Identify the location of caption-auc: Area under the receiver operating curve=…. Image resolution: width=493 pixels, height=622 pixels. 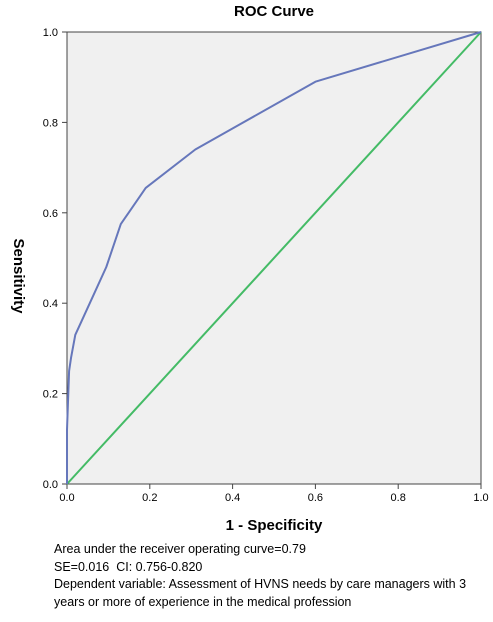
(180, 549).